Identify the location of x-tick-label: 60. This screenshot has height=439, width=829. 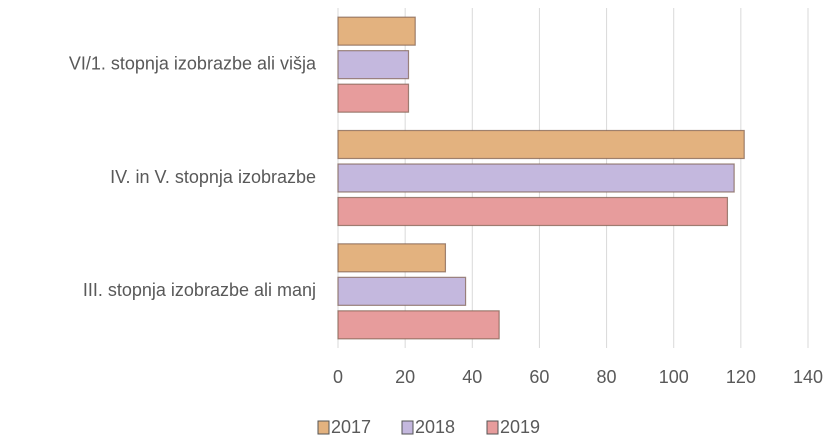
(539, 377).